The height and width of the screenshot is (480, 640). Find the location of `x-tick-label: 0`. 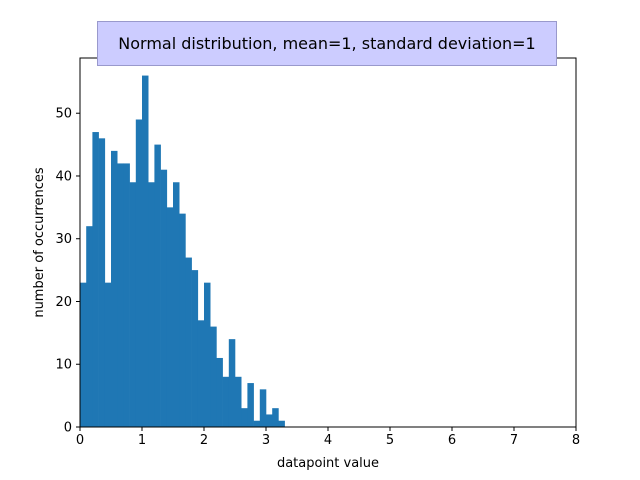

x-tick-label: 0 is located at coordinates (80, 440).